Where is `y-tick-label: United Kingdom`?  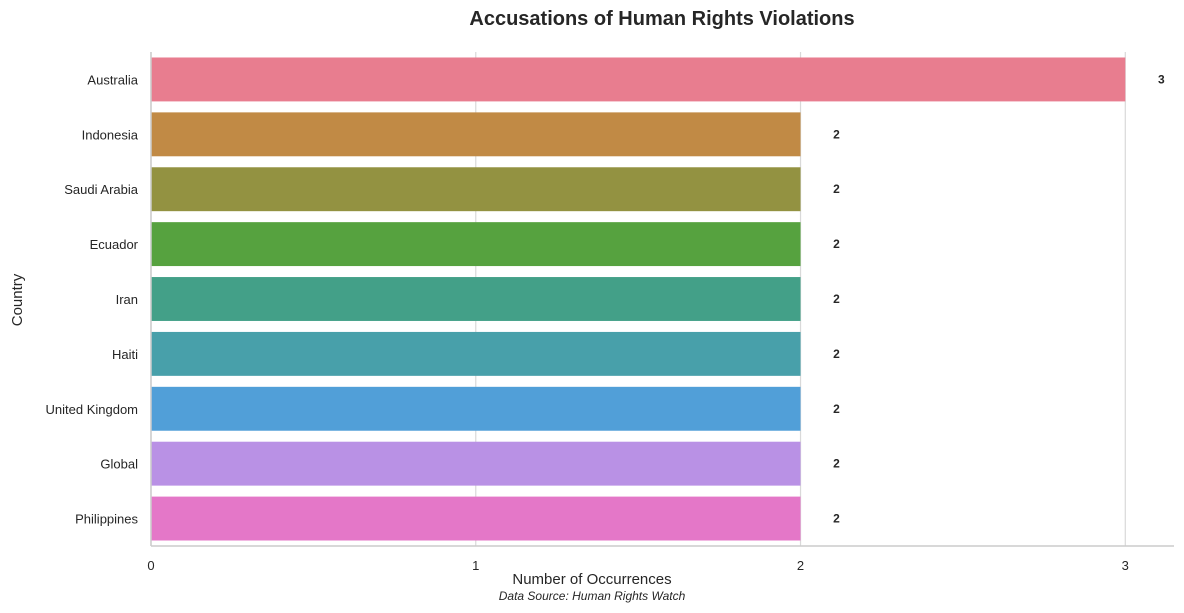 y-tick-label: United Kingdom is located at coordinates (92, 409).